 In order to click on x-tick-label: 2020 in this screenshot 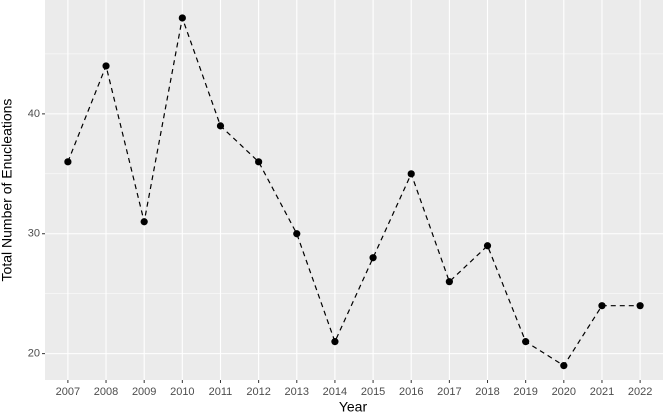, I will do `click(564, 392)`.